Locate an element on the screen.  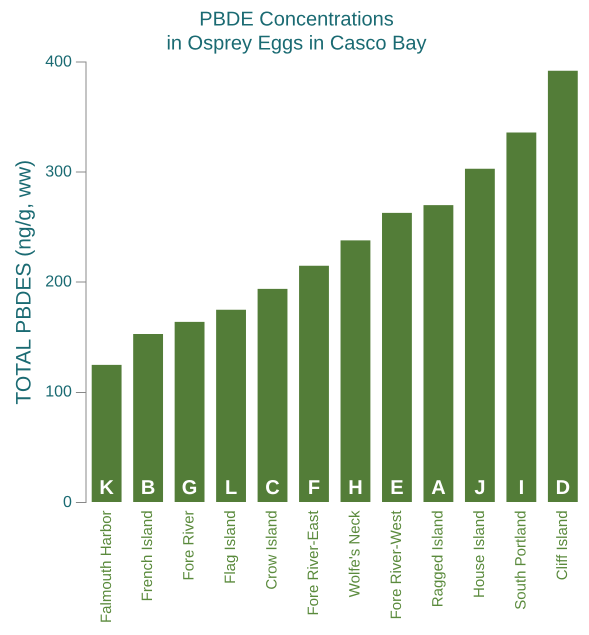
annotation: H is located at coordinates (355, 487).